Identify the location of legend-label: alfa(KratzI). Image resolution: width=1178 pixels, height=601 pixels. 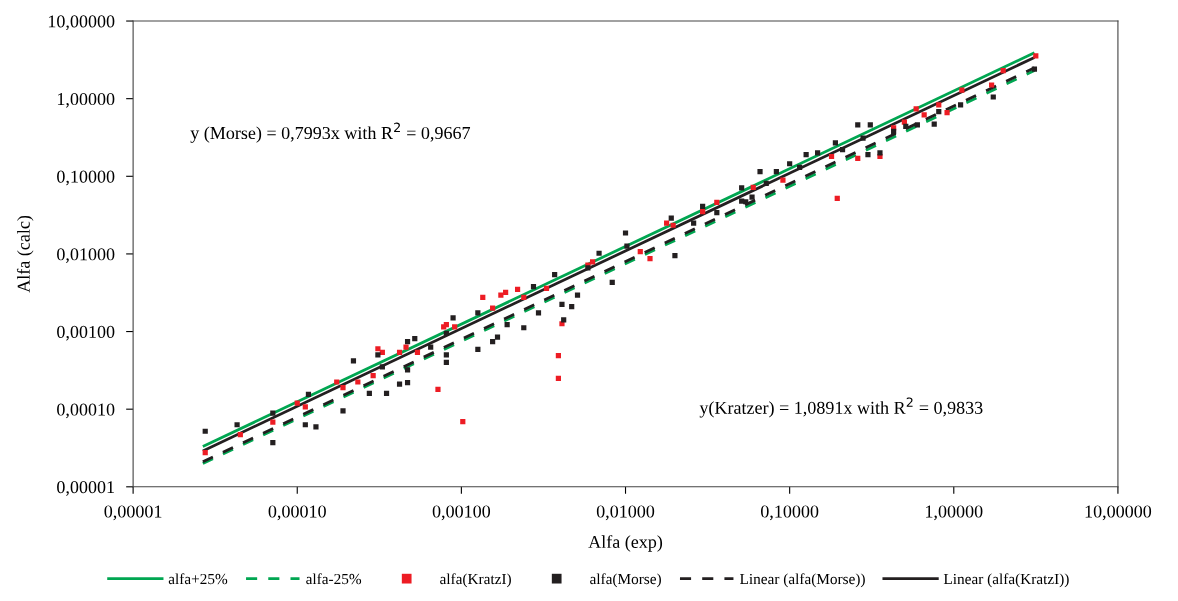
(475, 580).